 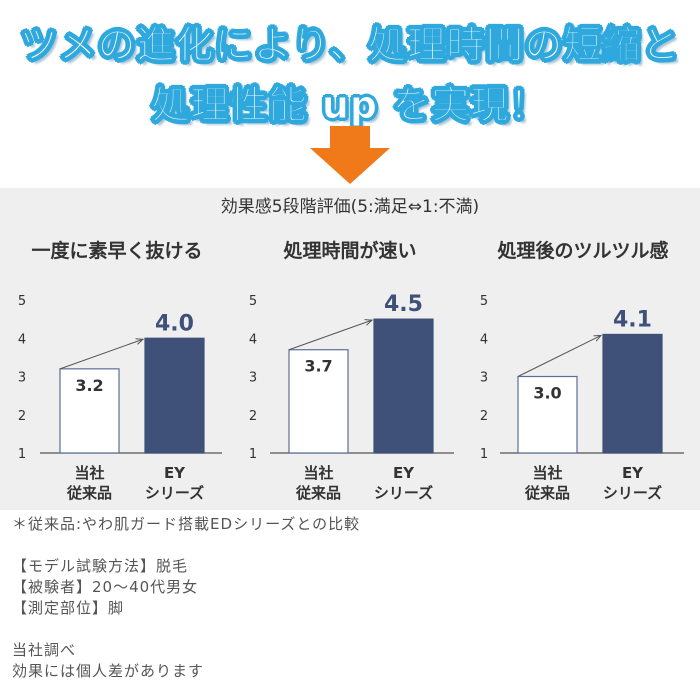 I want to click on down-arrow-icon, so click(x=350, y=155).